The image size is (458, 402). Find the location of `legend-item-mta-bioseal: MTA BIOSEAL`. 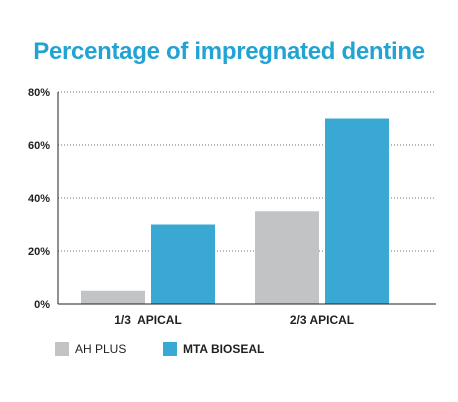

legend-item-mta-bioseal: MTA BIOSEAL is located at coordinates (213, 349).